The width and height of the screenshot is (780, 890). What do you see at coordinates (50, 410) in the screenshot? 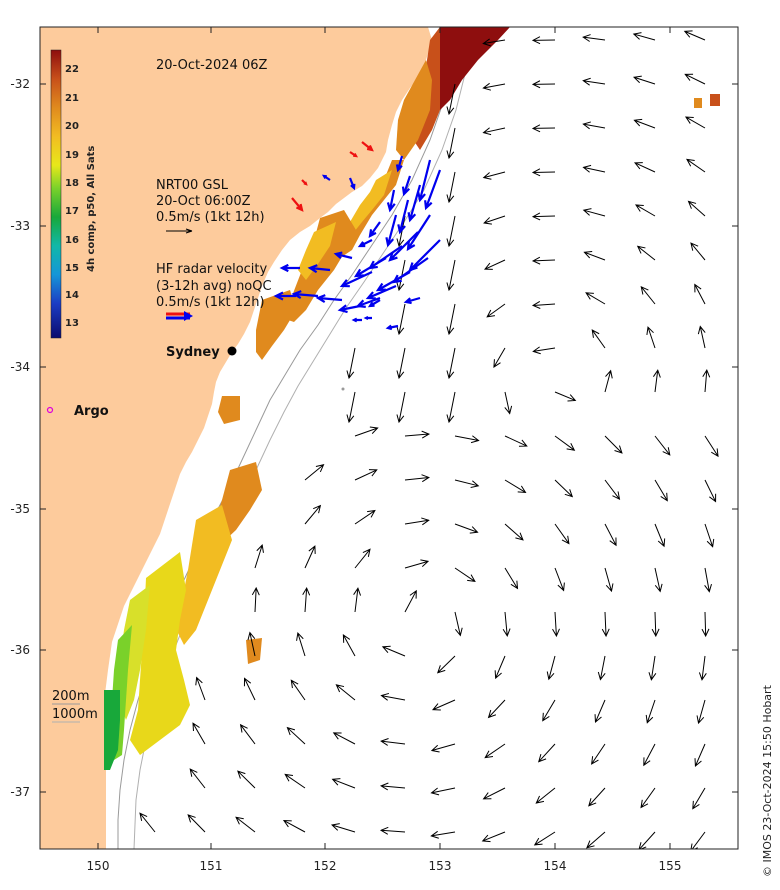
I see `argo-marker-icon` at bounding box center [50, 410].